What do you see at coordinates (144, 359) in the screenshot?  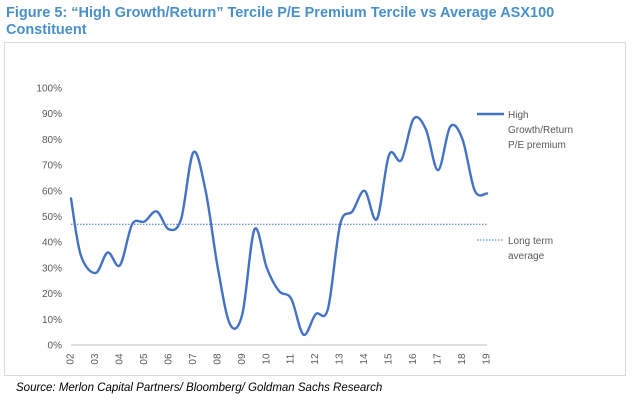 I see `x-tick-label: 05` at bounding box center [144, 359].